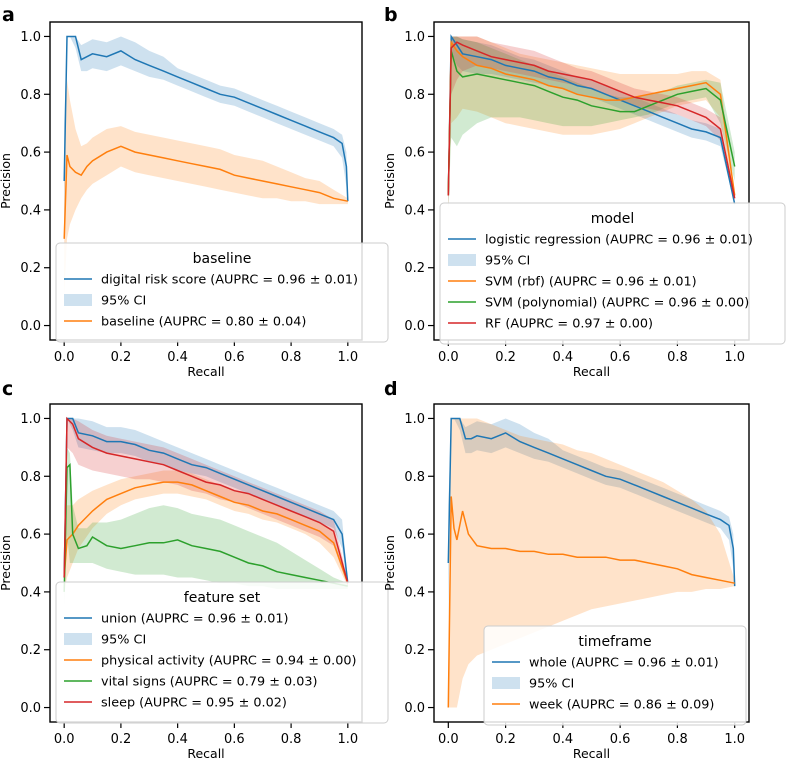  Describe the element at coordinates (569, 324) in the screenshot. I see `legend-entry-label: RF (AUPRC = 0.97 ± 0.00)` at that location.